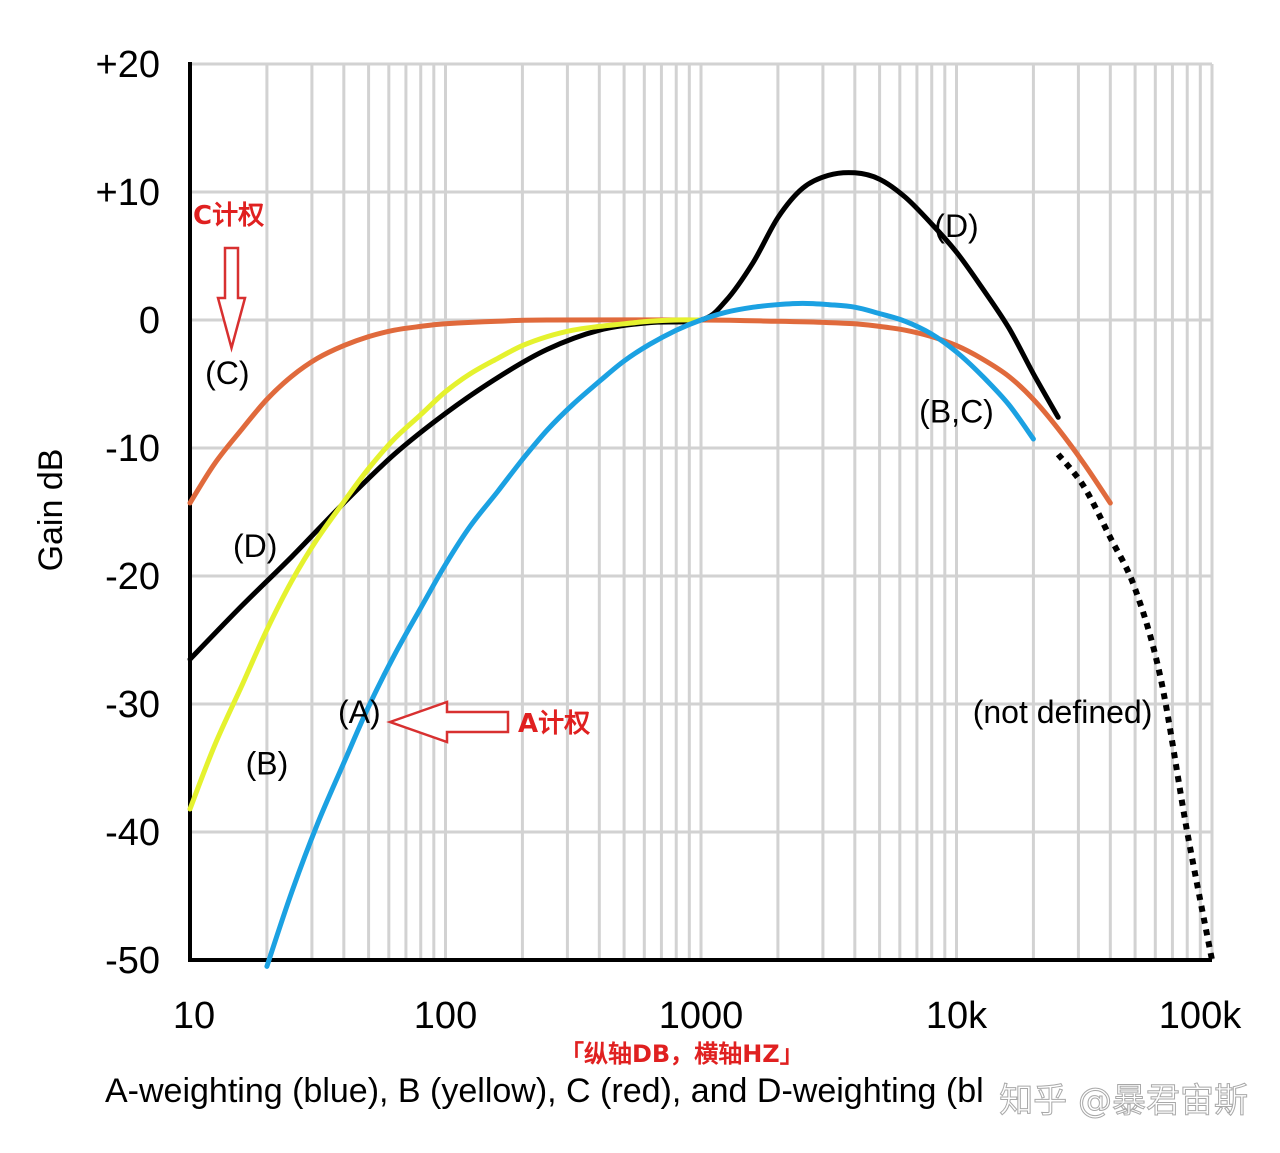  Describe the element at coordinates (956, 411) in the screenshot. I see `series-annotation: (B,C)` at that location.